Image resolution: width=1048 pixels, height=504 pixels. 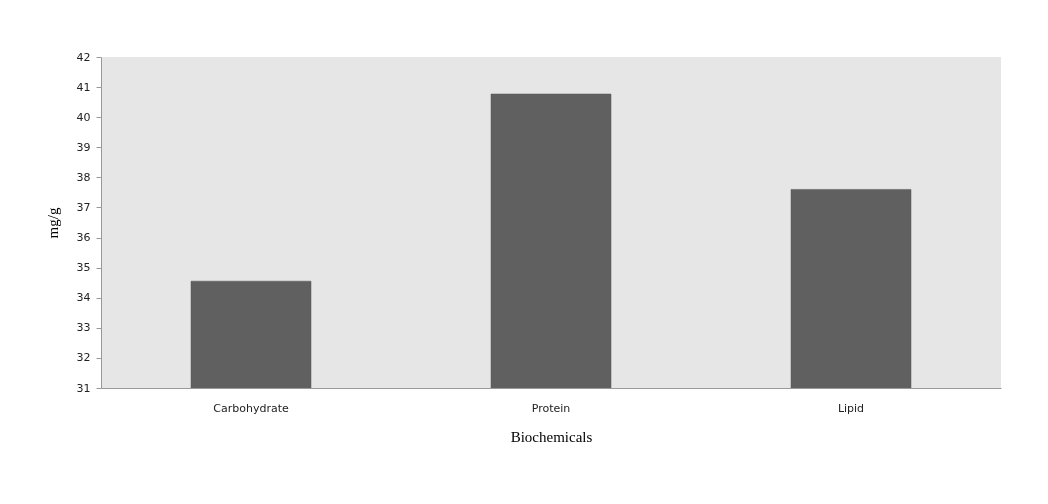 I want to click on y-tick-label: 33, so click(x=83, y=328).